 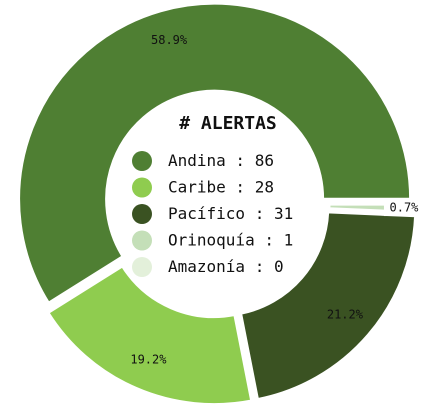 I want to click on legend-entry: Amazonía : 0, so click(x=226, y=266).